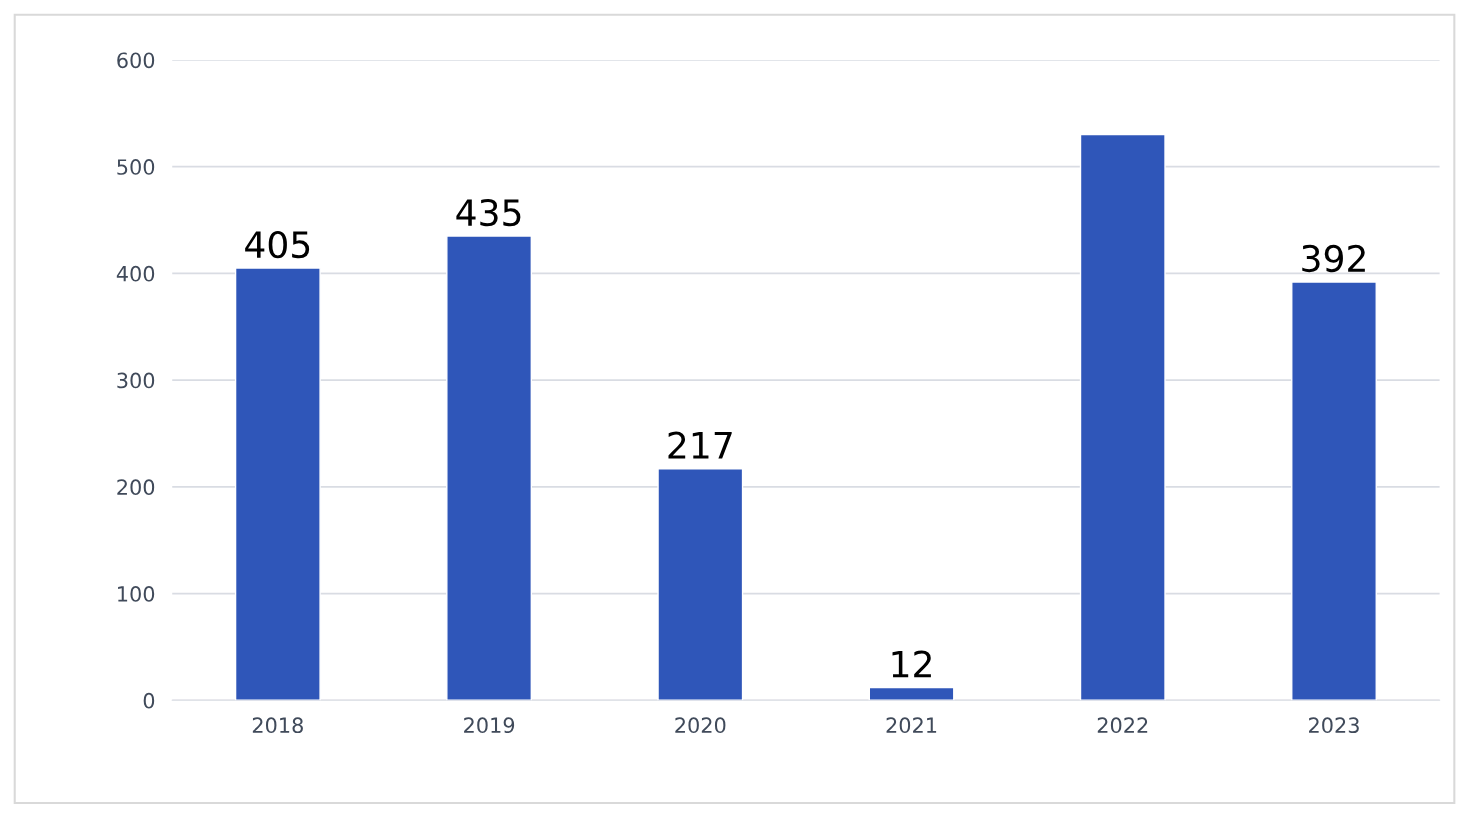 This screenshot has width=1472, height=821. What do you see at coordinates (149, 700) in the screenshot?
I see `y-tick-label: 0` at bounding box center [149, 700].